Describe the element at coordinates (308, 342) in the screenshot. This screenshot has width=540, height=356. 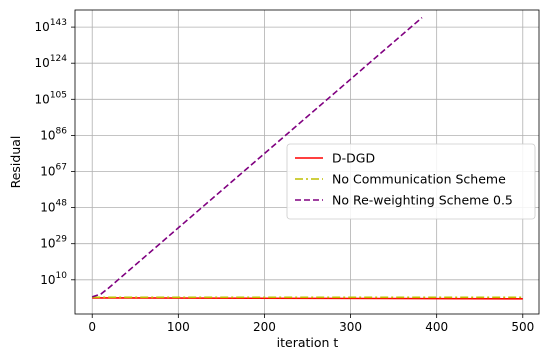
I see `x-axis-label: iteration t` at that location.